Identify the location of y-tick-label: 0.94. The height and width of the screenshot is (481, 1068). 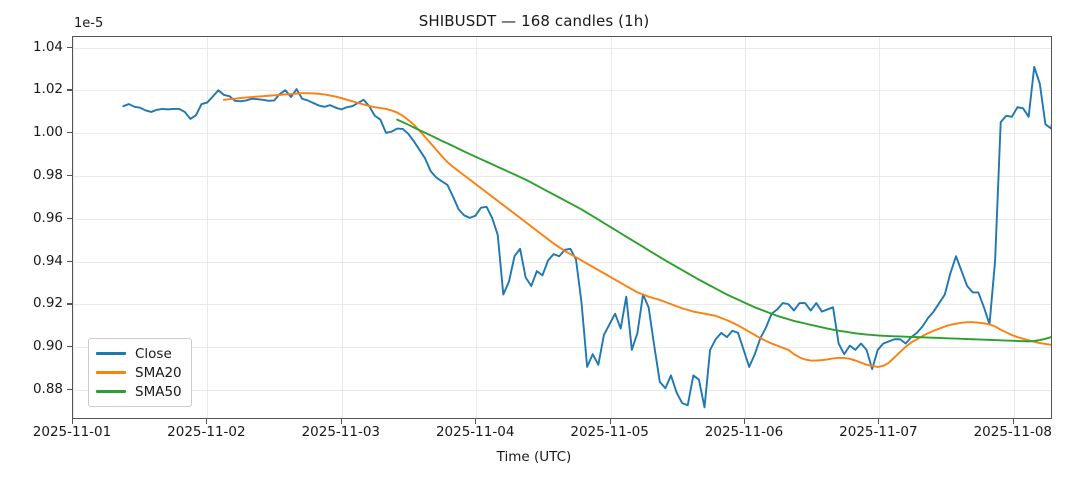
(47, 260).